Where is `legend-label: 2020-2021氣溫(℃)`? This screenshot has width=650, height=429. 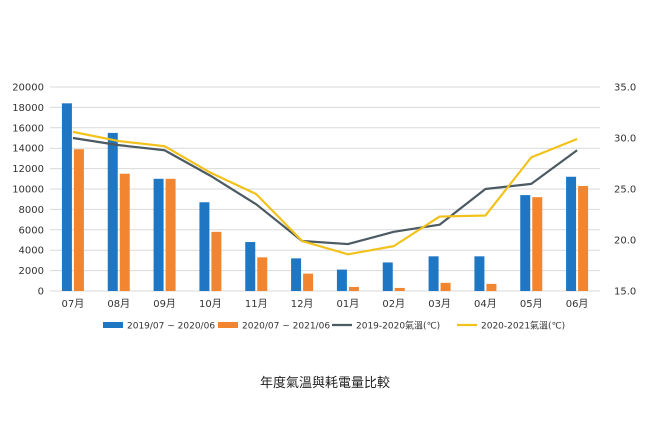
legend-label: 2020-2021氣溫(℃) is located at coordinates (523, 326).